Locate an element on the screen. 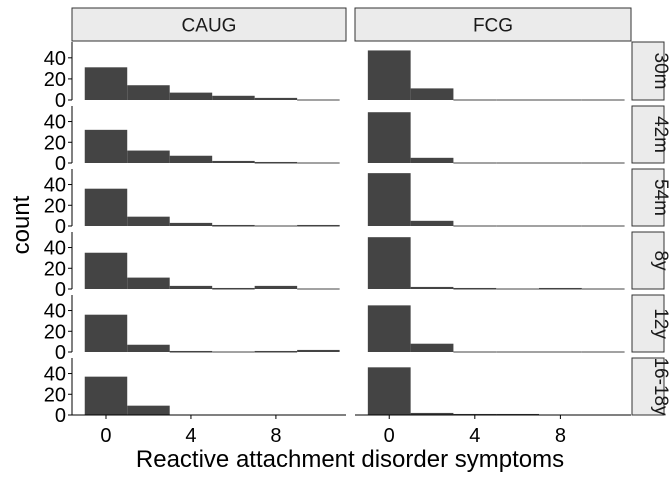 The width and height of the screenshot is (672, 480). column-strips: CAUG FCG is located at coordinates (351, 24).